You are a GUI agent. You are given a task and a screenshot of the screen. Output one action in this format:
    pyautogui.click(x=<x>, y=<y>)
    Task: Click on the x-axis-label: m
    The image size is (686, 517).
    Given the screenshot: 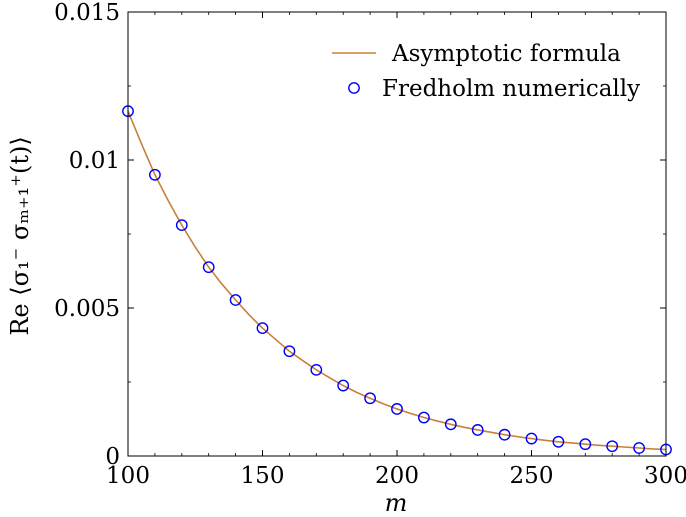 What is the action you would take?
    pyautogui.click(x=396, y=503)
    